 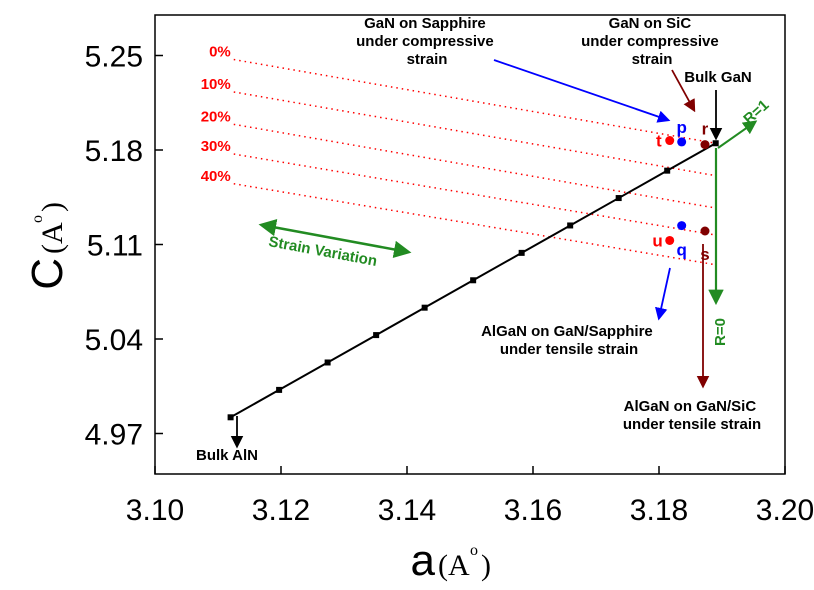 What do you see at coordinates (737, 134) in the screenshot?
I see `arrow-r1` at bounding box center [737, 134].